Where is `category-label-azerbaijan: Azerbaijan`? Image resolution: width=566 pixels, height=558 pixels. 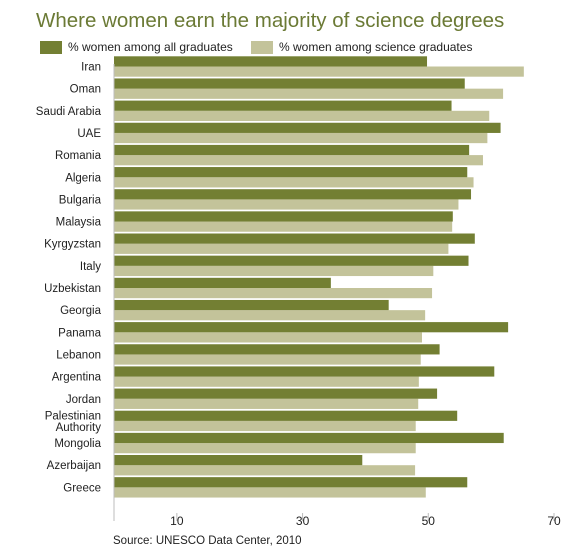
category-label-azerbaijan: Azerbaijan is located at coordinates (74, 466).